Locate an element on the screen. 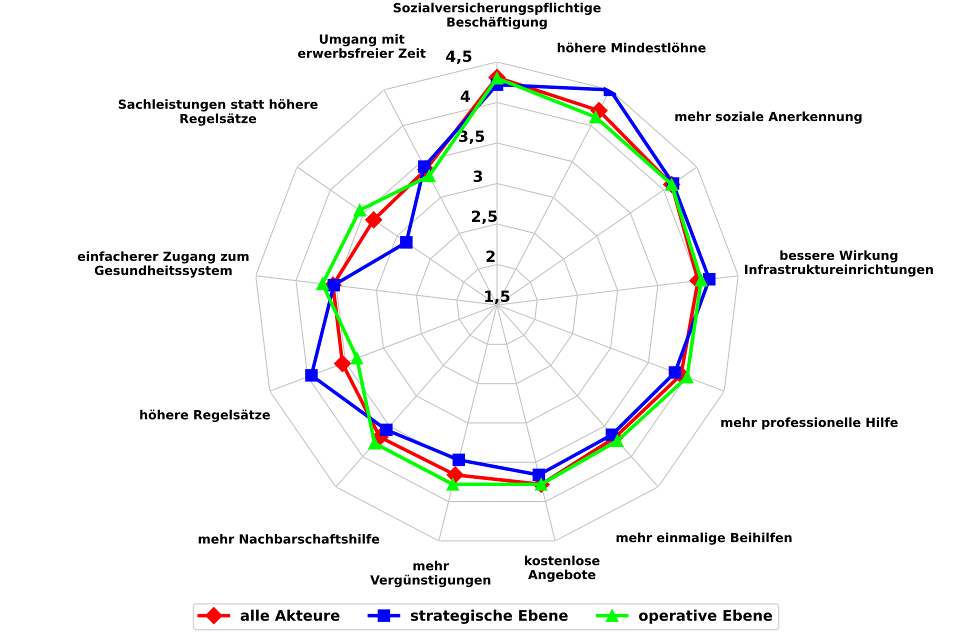 This screenshot has height=637, width=972. spoke-label: kostenlose Angebote is located at coordinates (562, 569).